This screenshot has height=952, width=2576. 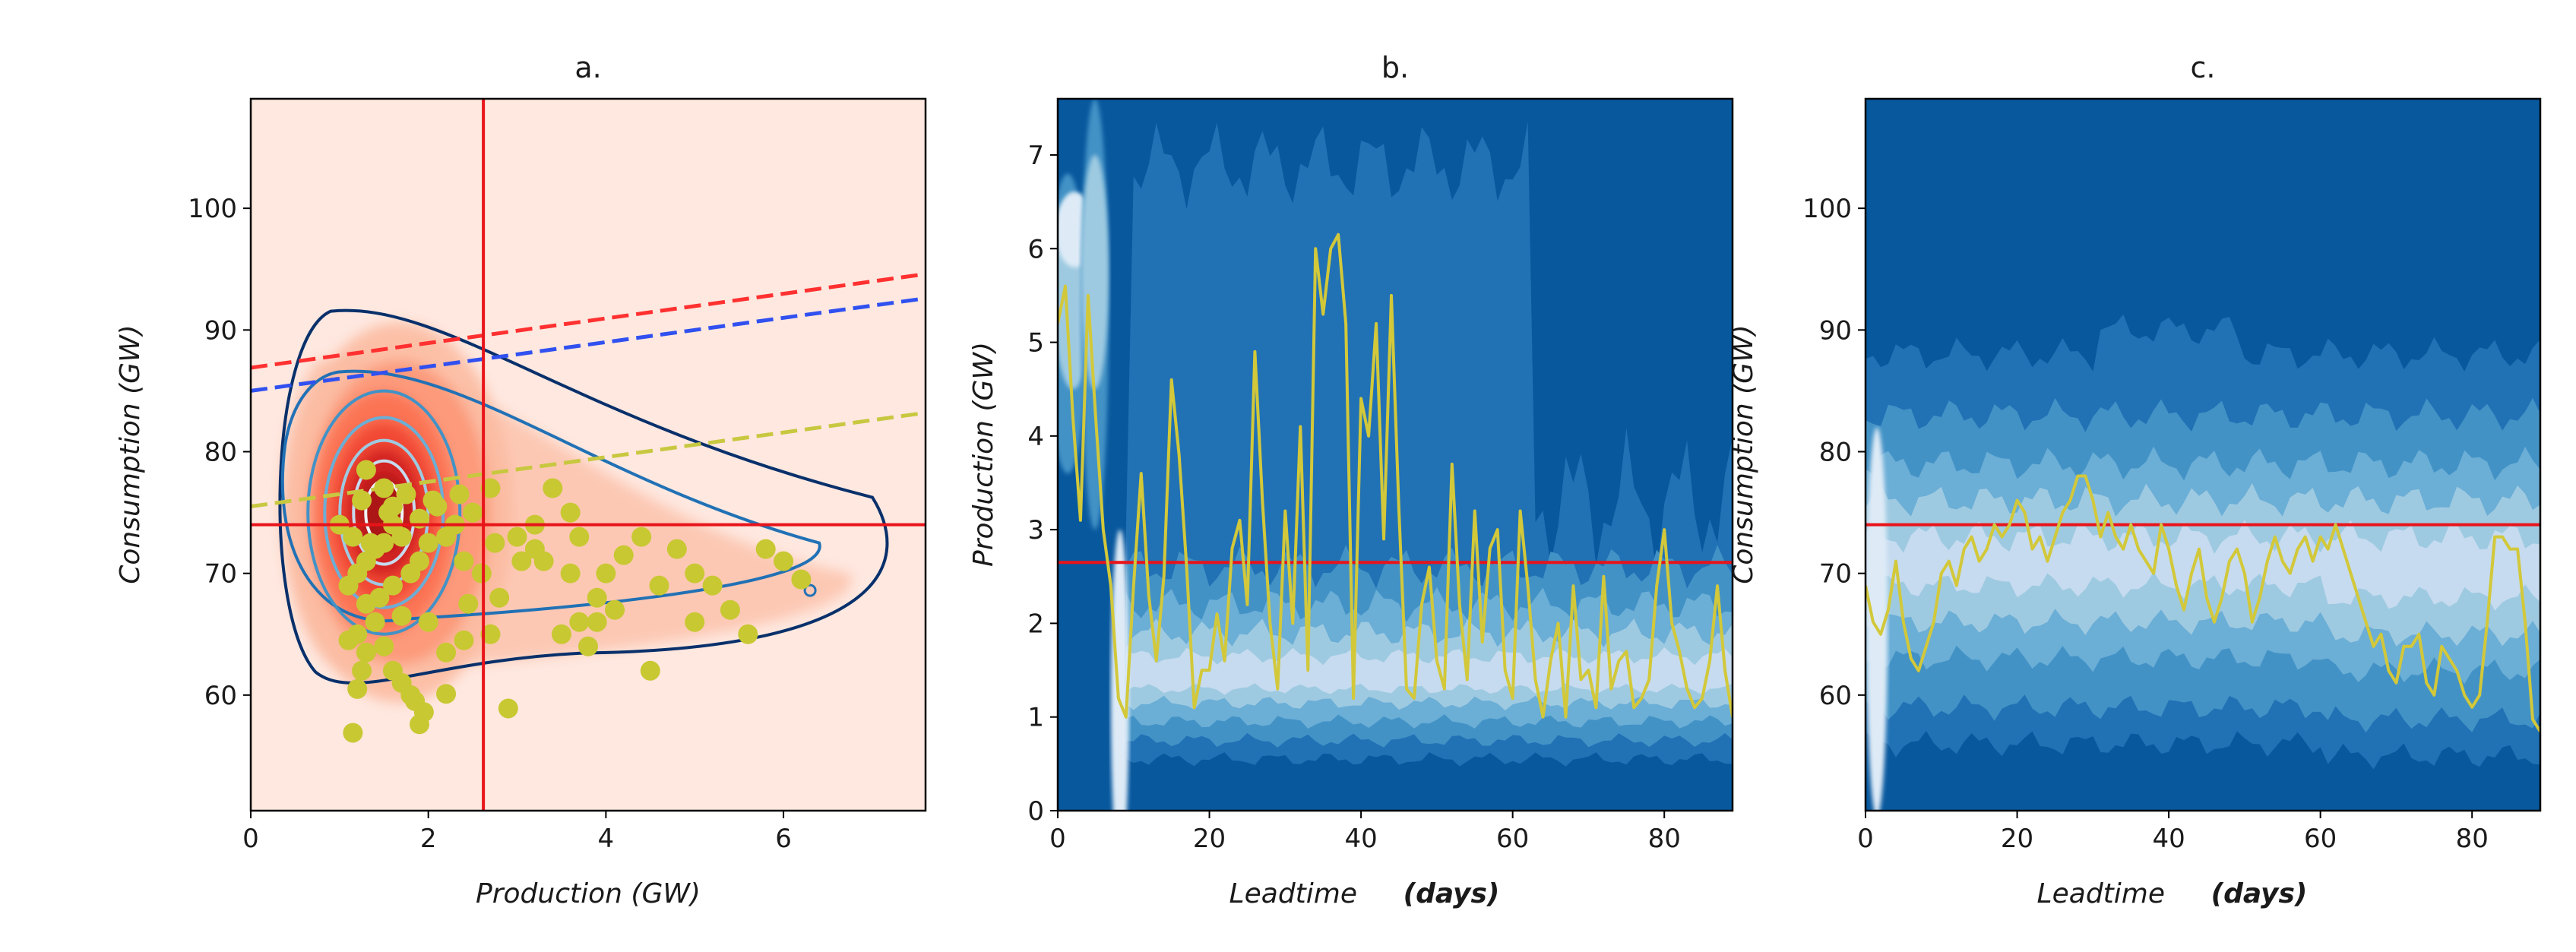 What do you see at coordinates (1035, 249) in the screenshot?
I see `y-tick-label: 6` at bounding box center [1035, 249].